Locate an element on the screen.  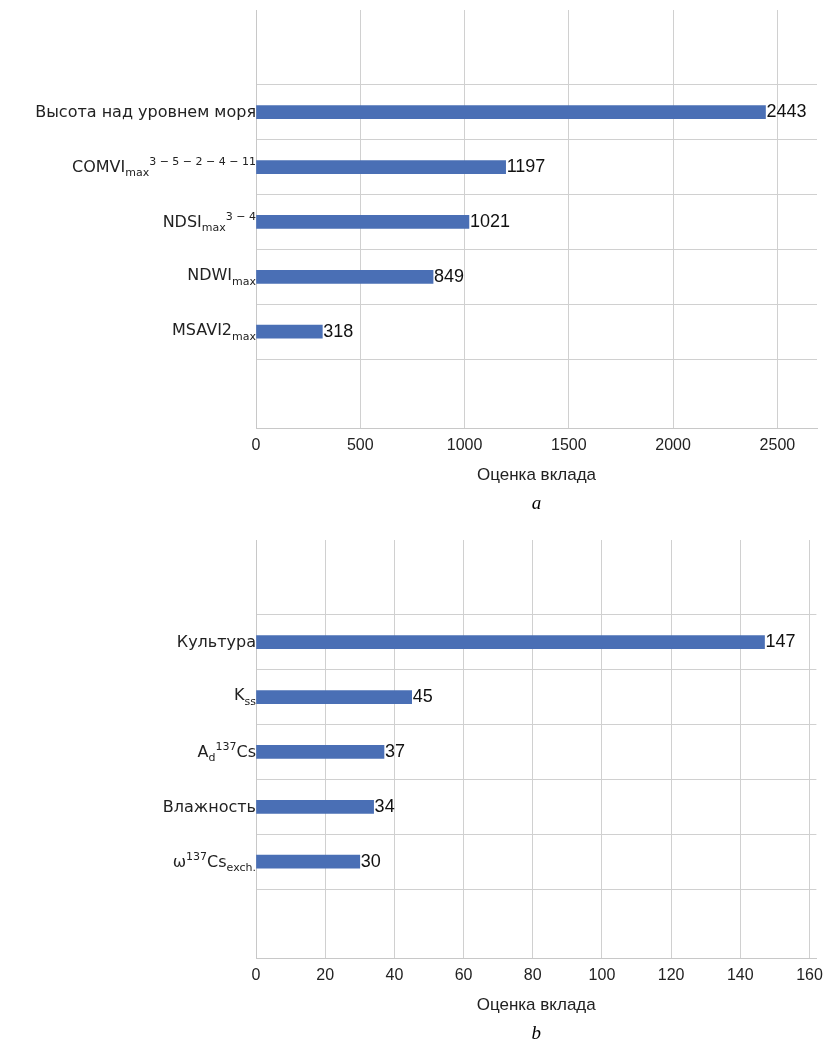
data-label: 849 is located at coordinates (449, 275).